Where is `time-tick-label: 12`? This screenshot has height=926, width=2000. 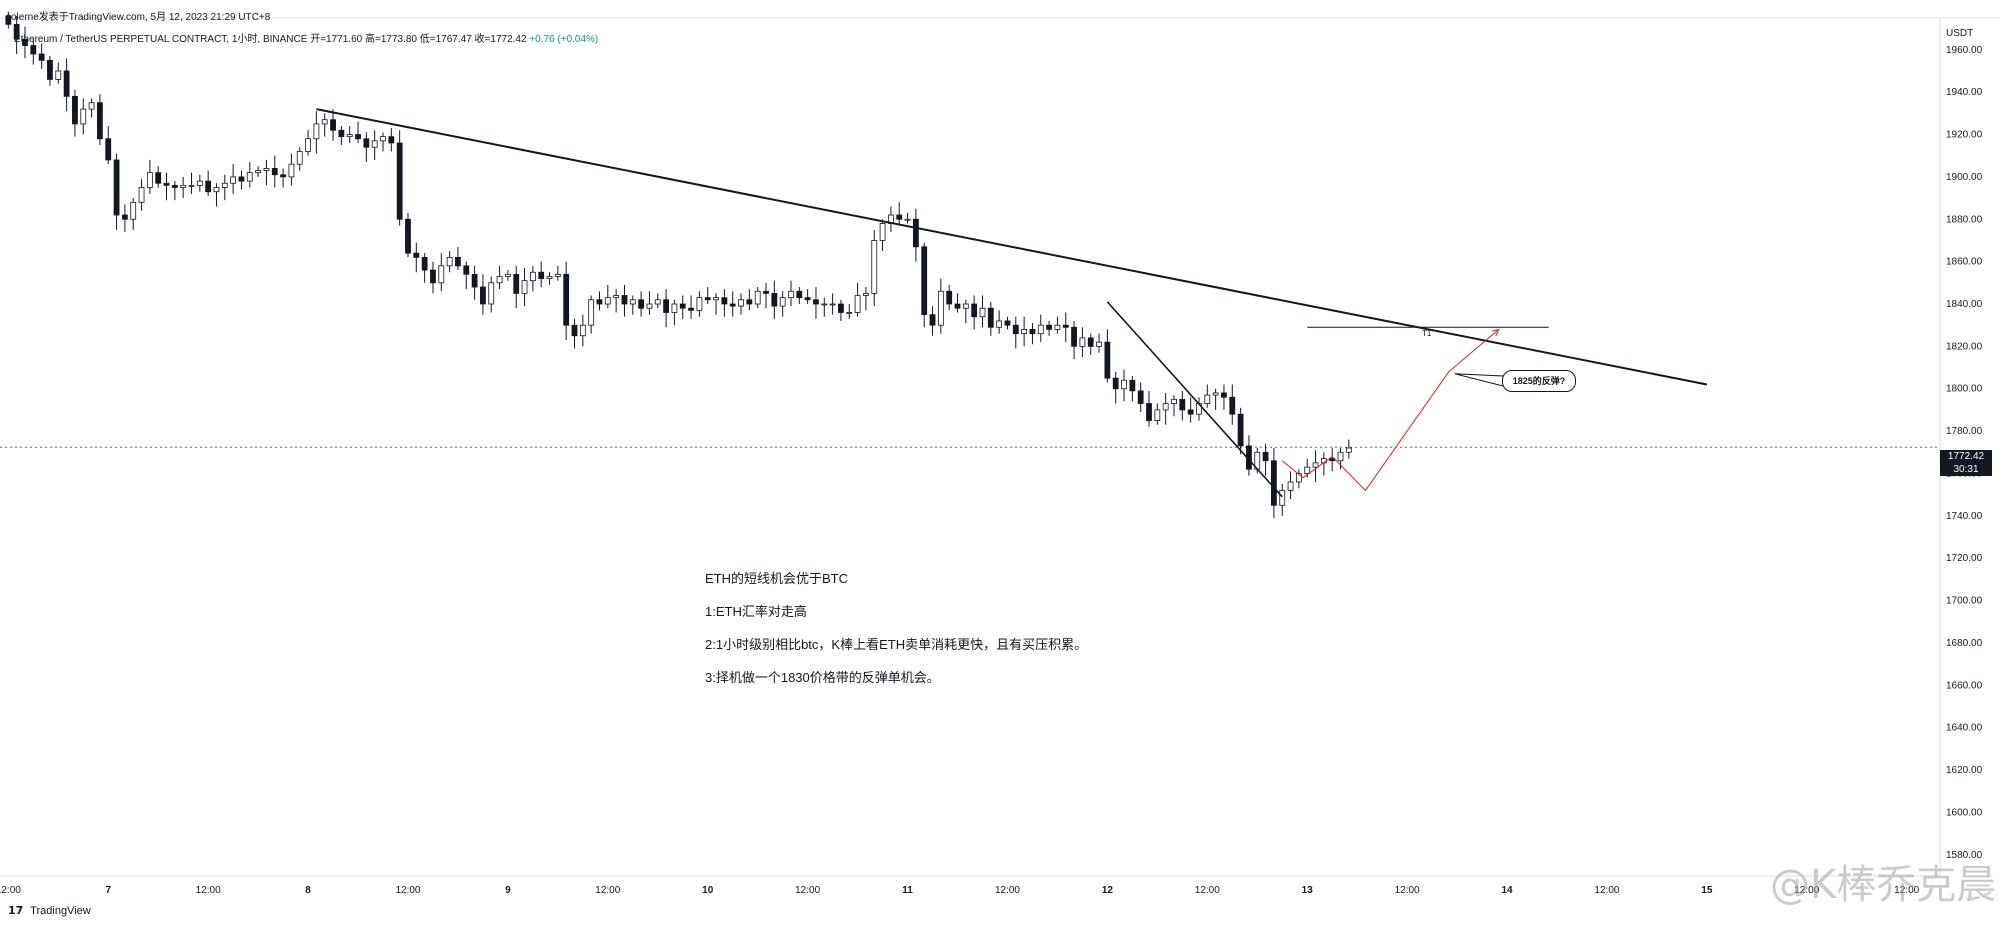 time-tick-label: 12 is located at coordinates (1108, 890).